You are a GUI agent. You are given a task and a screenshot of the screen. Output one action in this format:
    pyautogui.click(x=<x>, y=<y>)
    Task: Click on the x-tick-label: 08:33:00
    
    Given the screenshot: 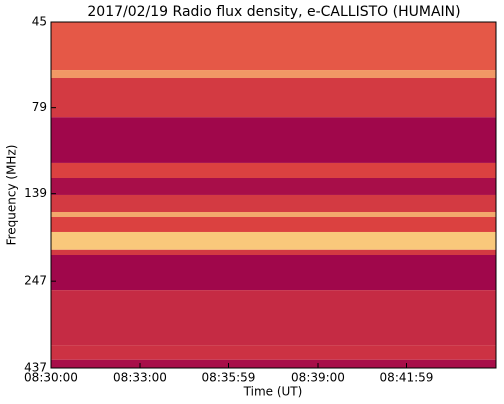 What is the action you would take?
    pyautogui.click(x=140, y=378)
    